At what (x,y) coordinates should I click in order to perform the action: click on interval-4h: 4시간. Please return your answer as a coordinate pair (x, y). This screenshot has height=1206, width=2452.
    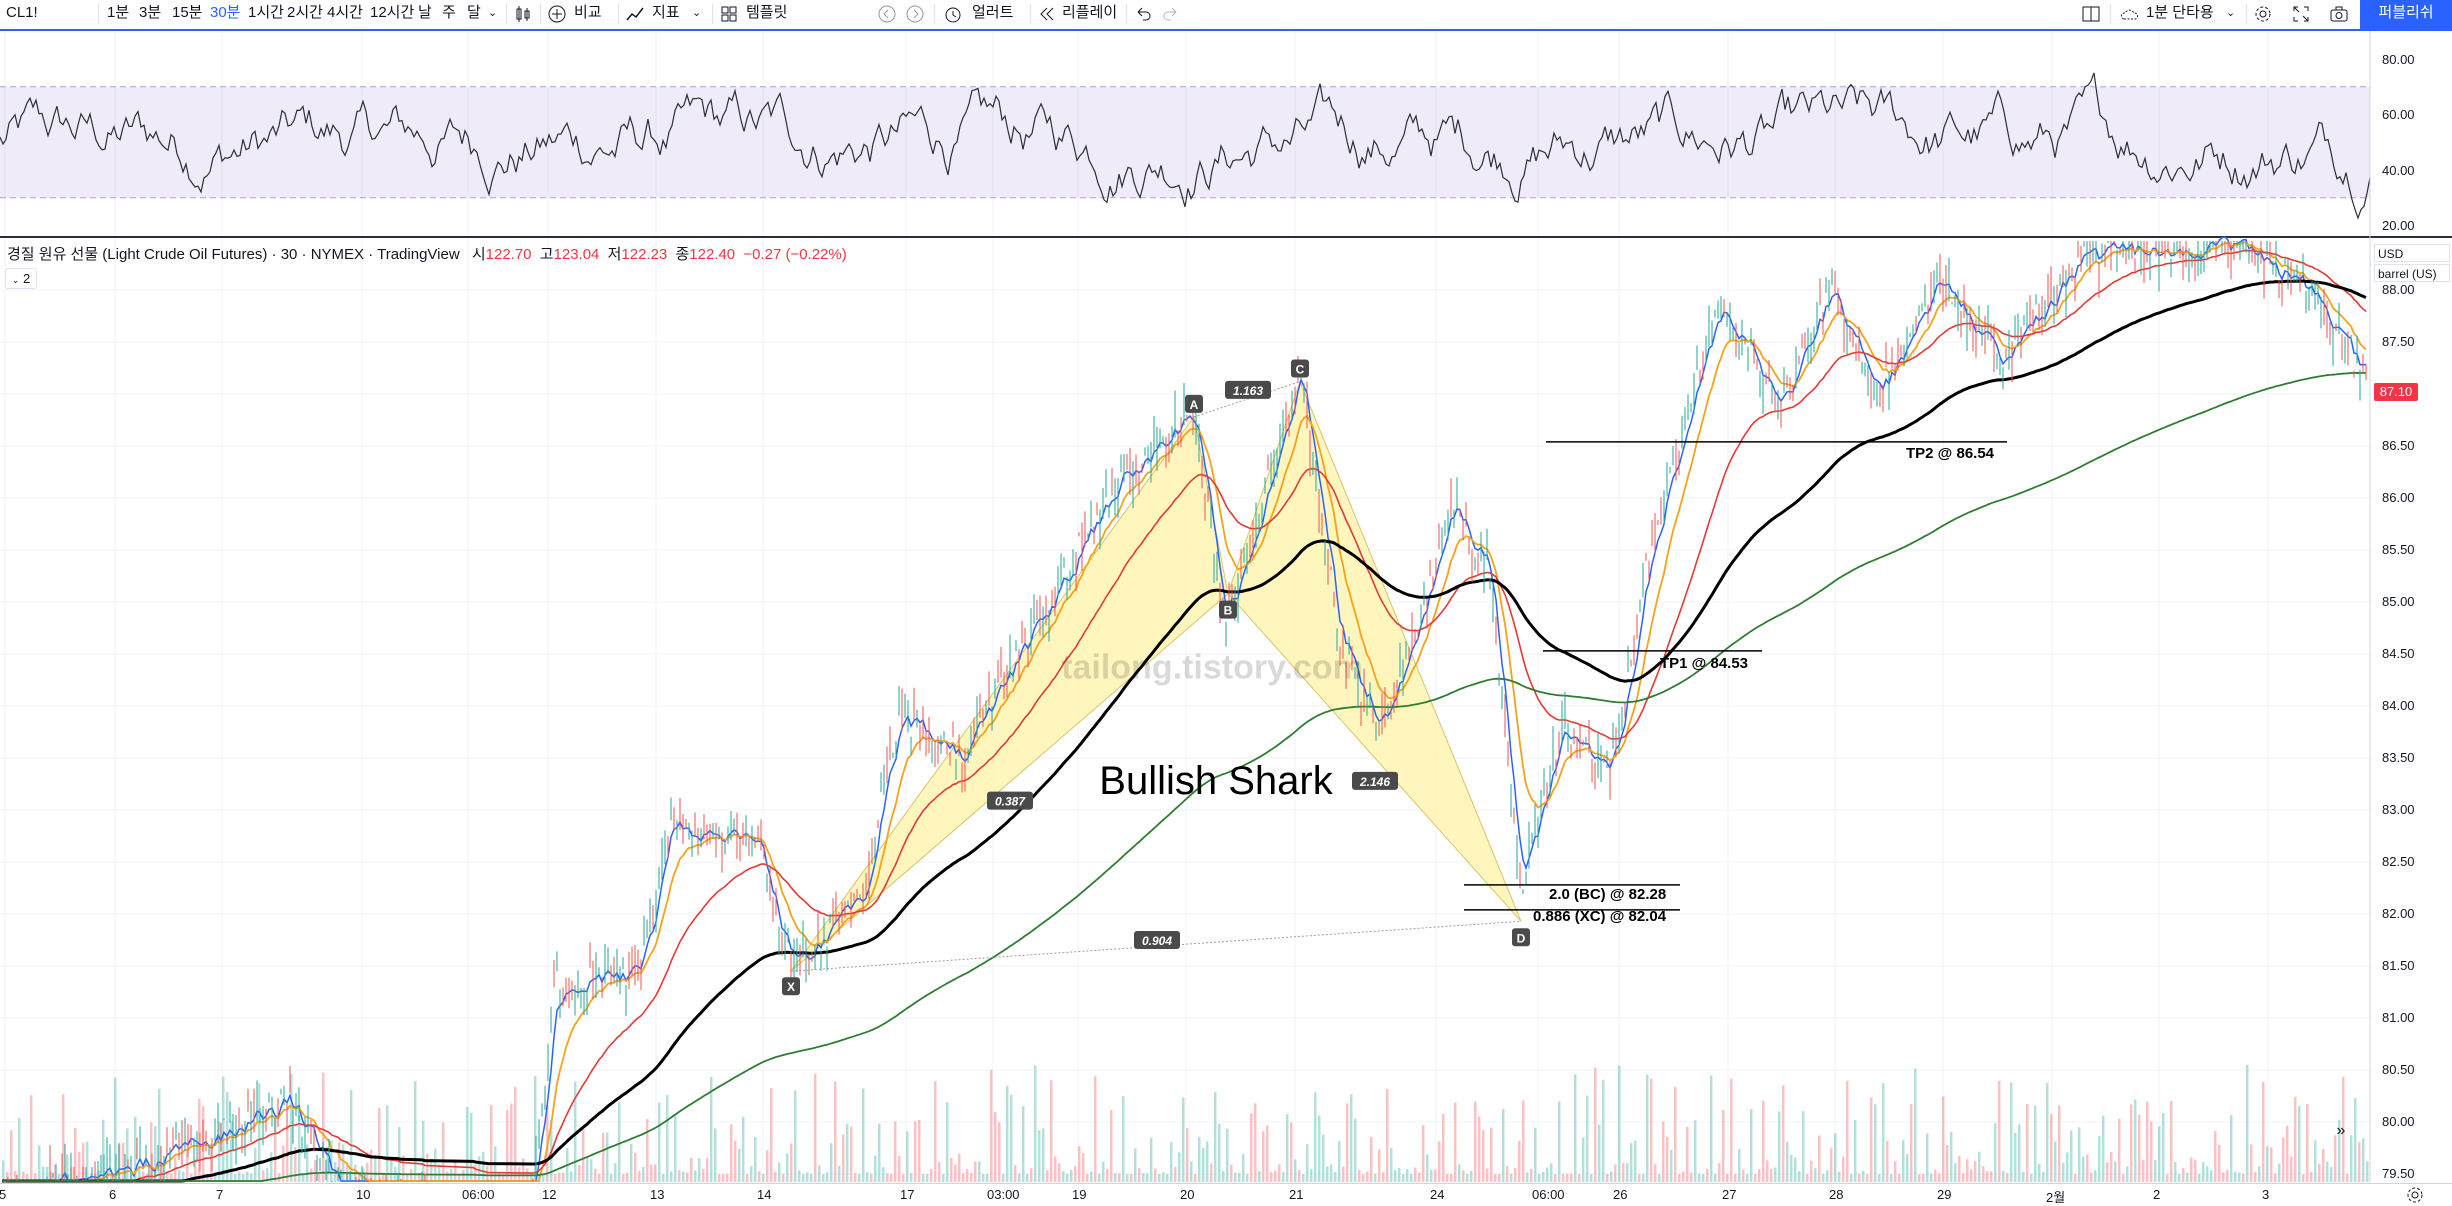
    Looking at the image, I should click on (345, 12).